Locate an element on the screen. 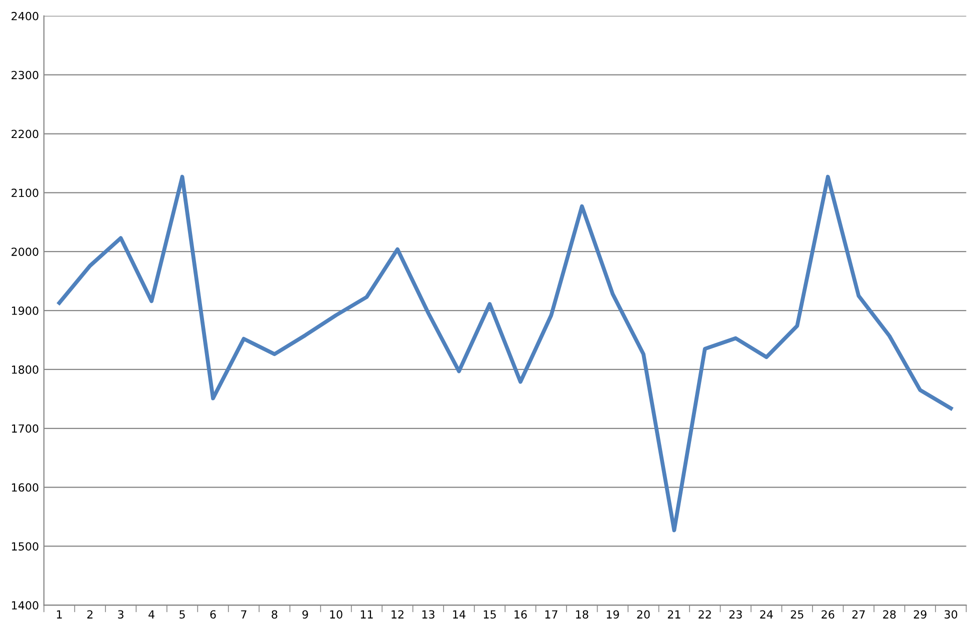  x-tick-label: 22 is located at coordinates (704, 614).